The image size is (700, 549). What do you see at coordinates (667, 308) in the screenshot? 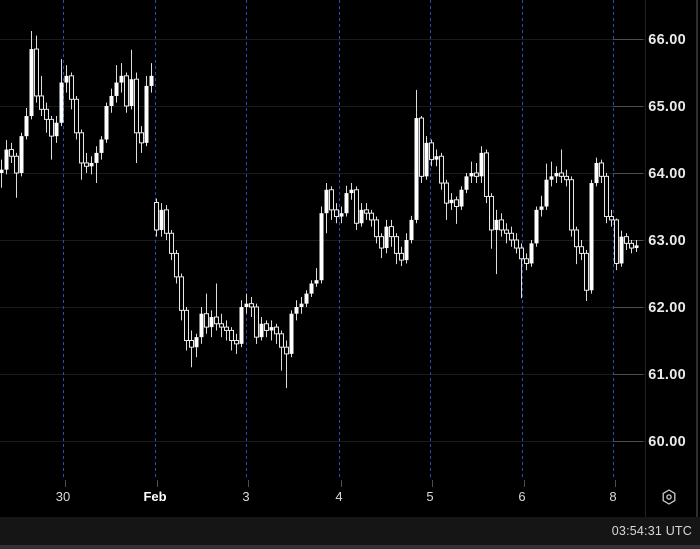
I see `price-axis-label: 62.00` at bounding box center [667, 308].